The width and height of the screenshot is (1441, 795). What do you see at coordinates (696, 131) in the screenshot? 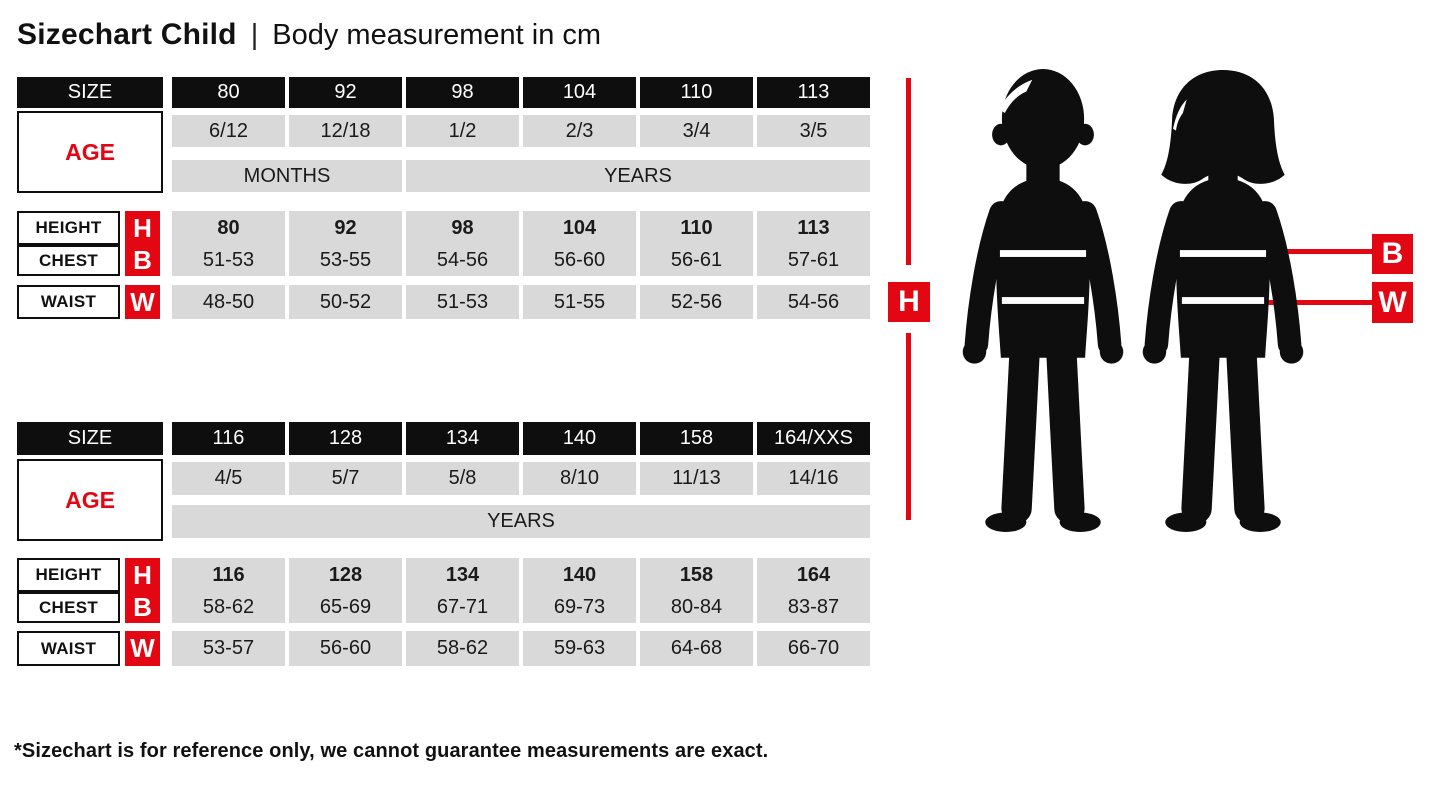
I see `age-value-cell: 3/4` at bounding box center [696, 131].